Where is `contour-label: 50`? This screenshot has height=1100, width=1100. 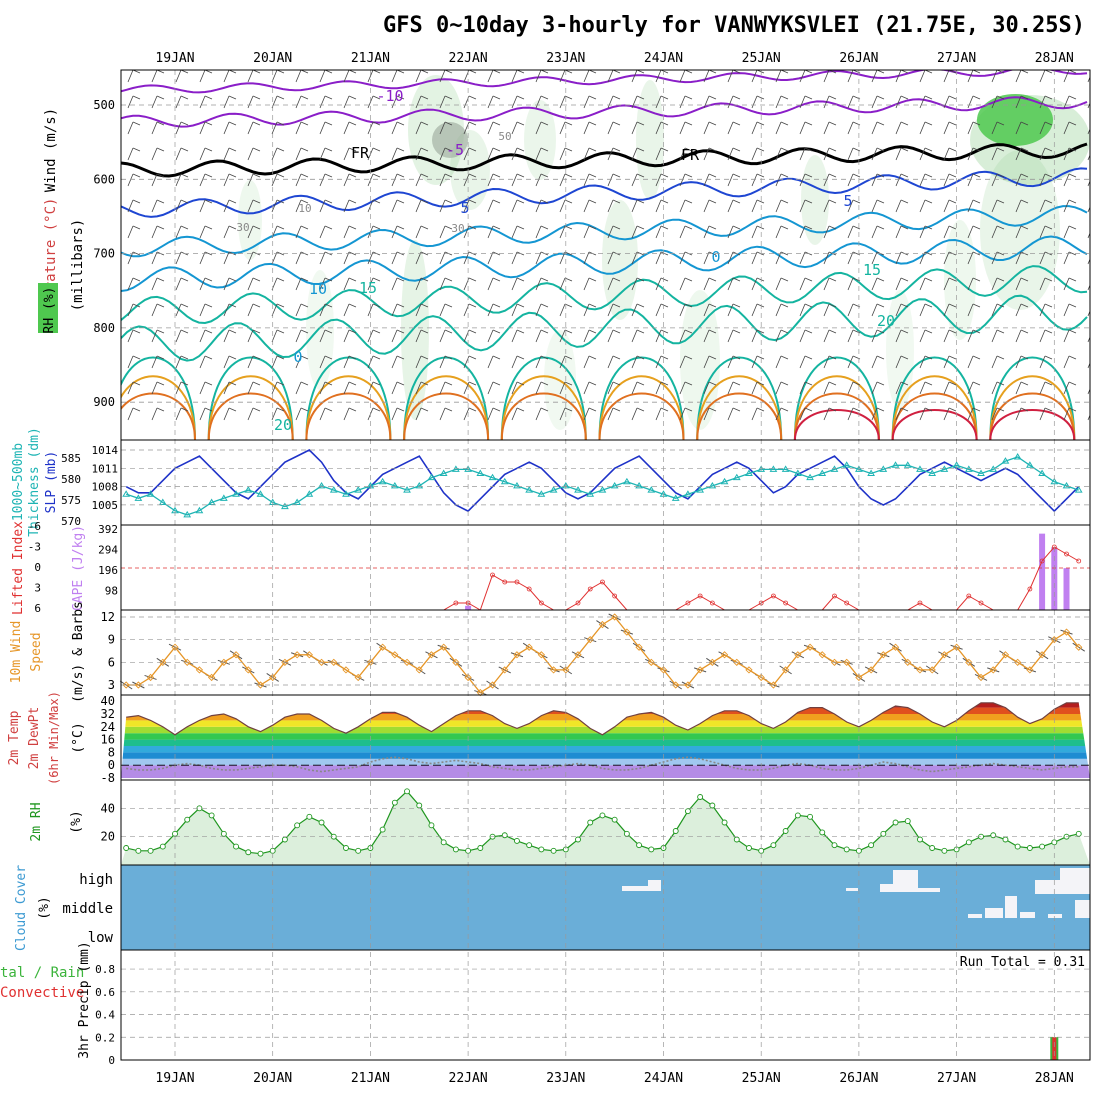
contour-label: 50 is located at coordinates (504, 136).